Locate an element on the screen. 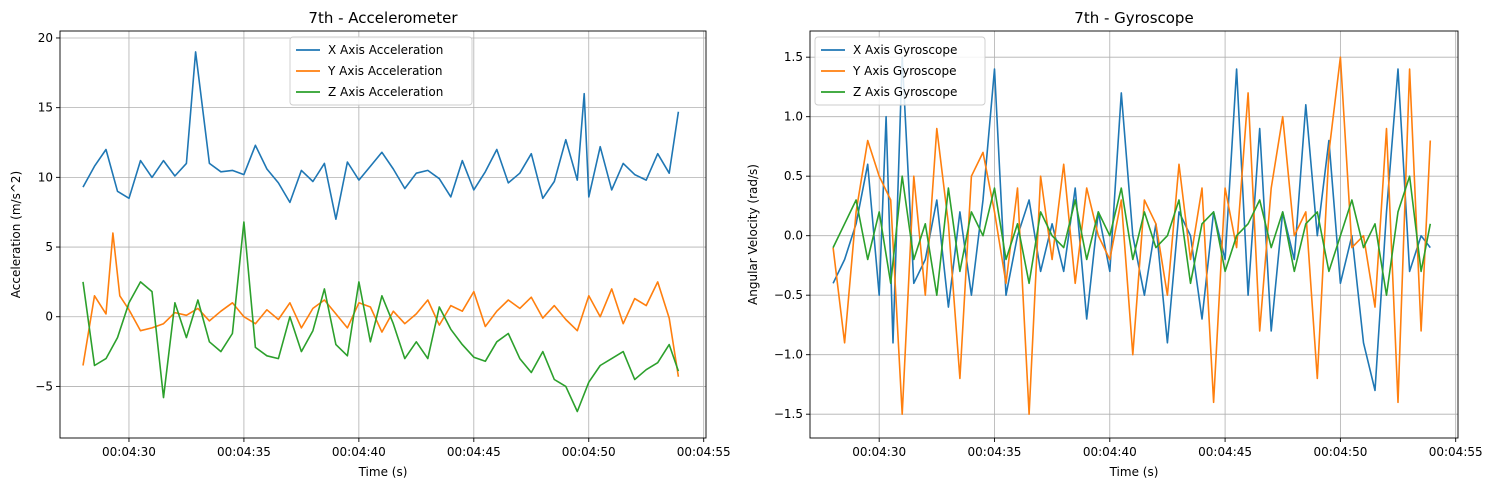  y-tick-label: 0.5 is located at coordinates (793, 176).